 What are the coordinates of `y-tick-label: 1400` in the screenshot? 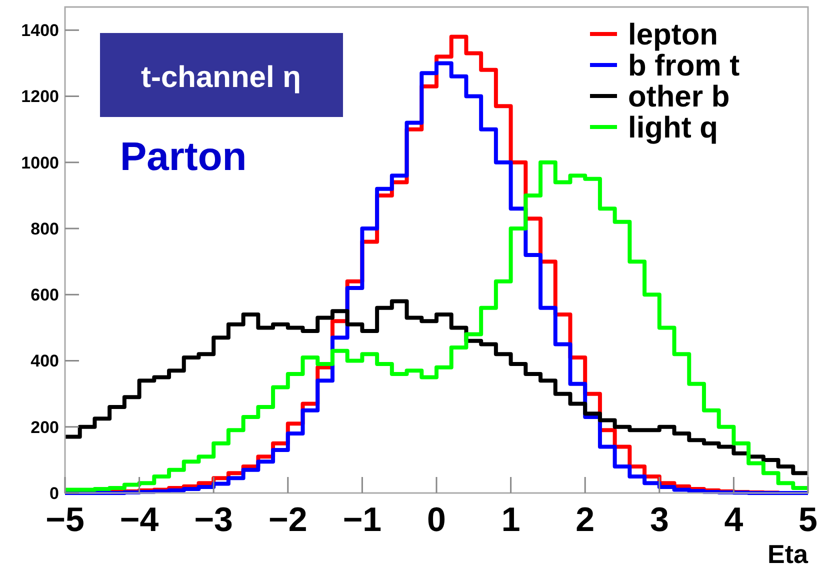 It's located at (40, 30).